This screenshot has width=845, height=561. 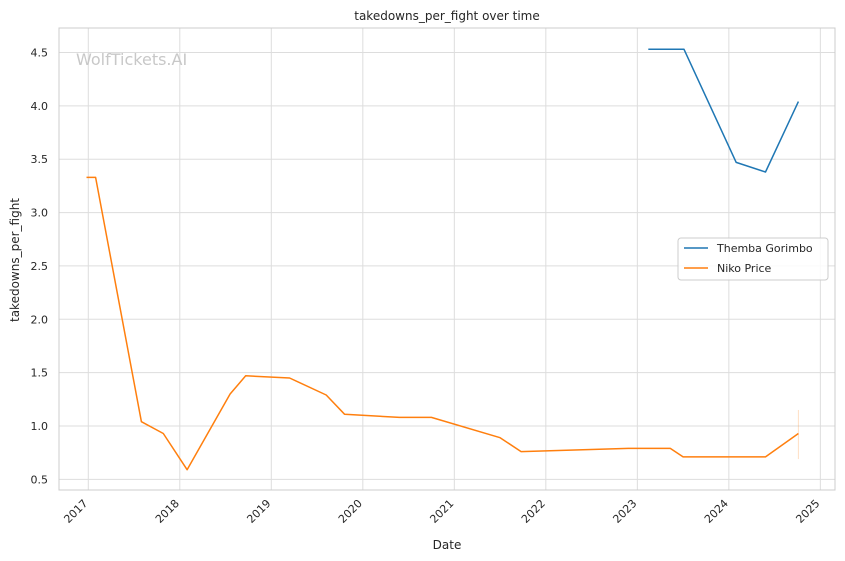 I want to click on watermark: WolfTickets.AI, so click(x=131, y=59).